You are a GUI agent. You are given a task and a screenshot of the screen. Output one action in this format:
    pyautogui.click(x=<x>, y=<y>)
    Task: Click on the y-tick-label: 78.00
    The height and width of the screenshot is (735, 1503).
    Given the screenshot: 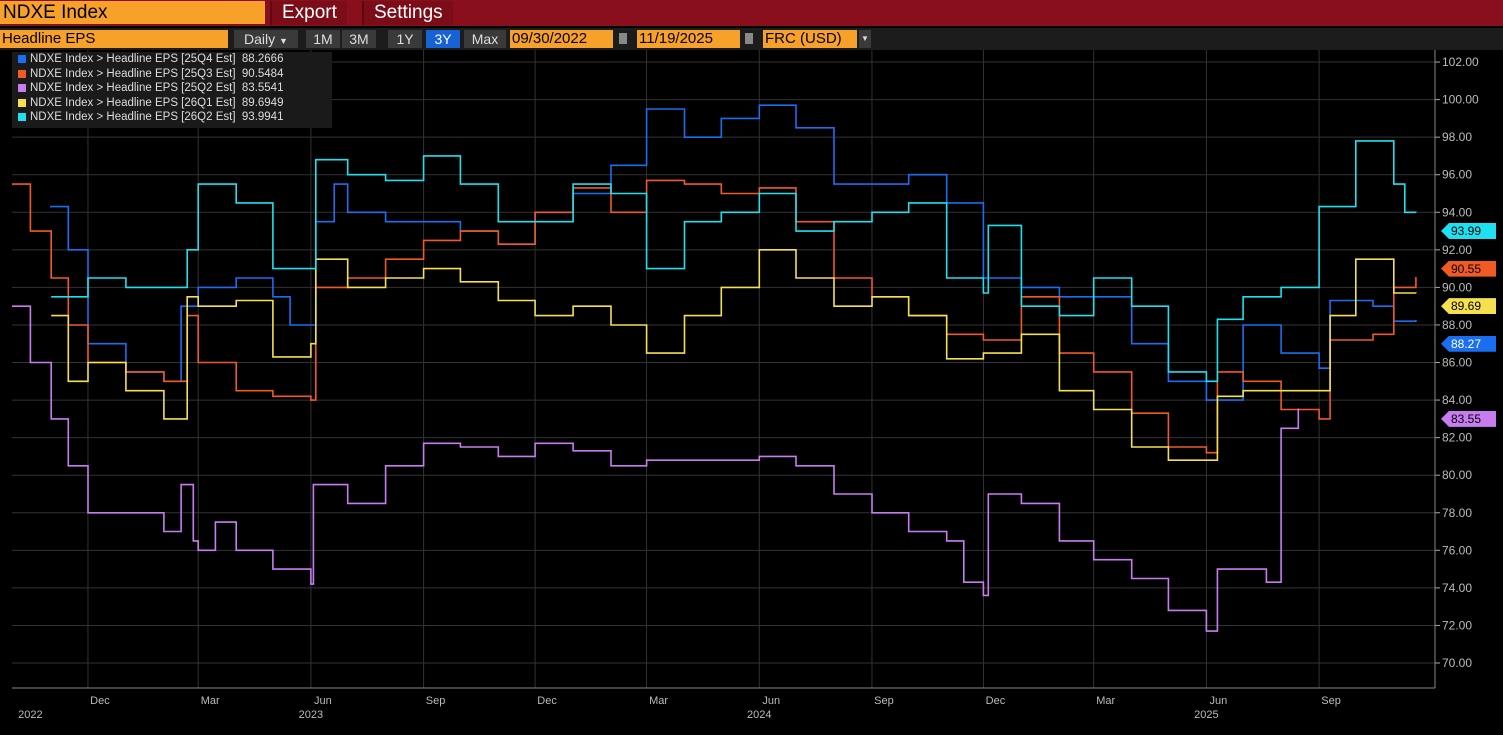 What is the action you would take?
    pyautogui.click(x=1457, y=513)
    